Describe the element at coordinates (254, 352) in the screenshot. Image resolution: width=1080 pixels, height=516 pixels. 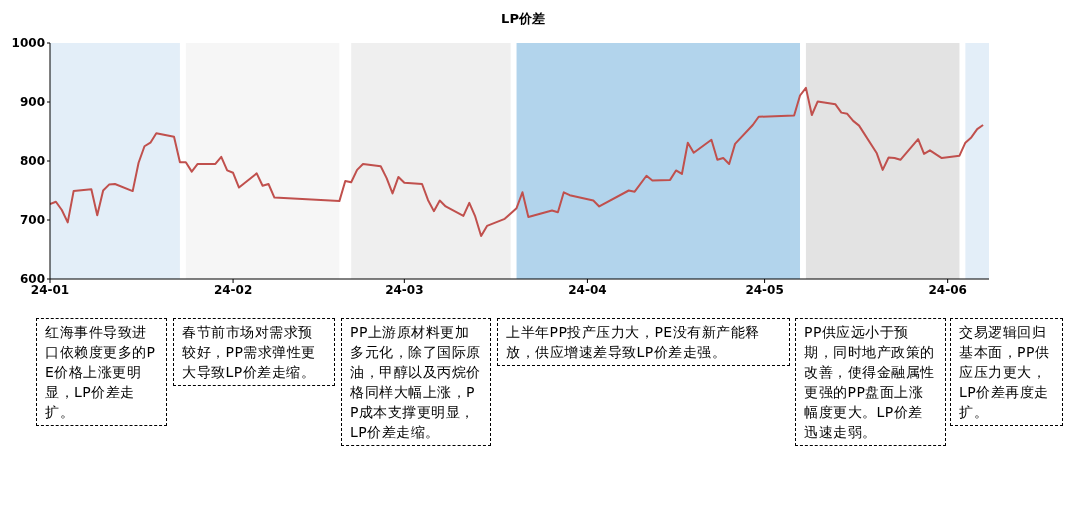
I see `text: 春节前市场对需求预较好，PP需求弹性更大导致LP价差走缩。` at that location.